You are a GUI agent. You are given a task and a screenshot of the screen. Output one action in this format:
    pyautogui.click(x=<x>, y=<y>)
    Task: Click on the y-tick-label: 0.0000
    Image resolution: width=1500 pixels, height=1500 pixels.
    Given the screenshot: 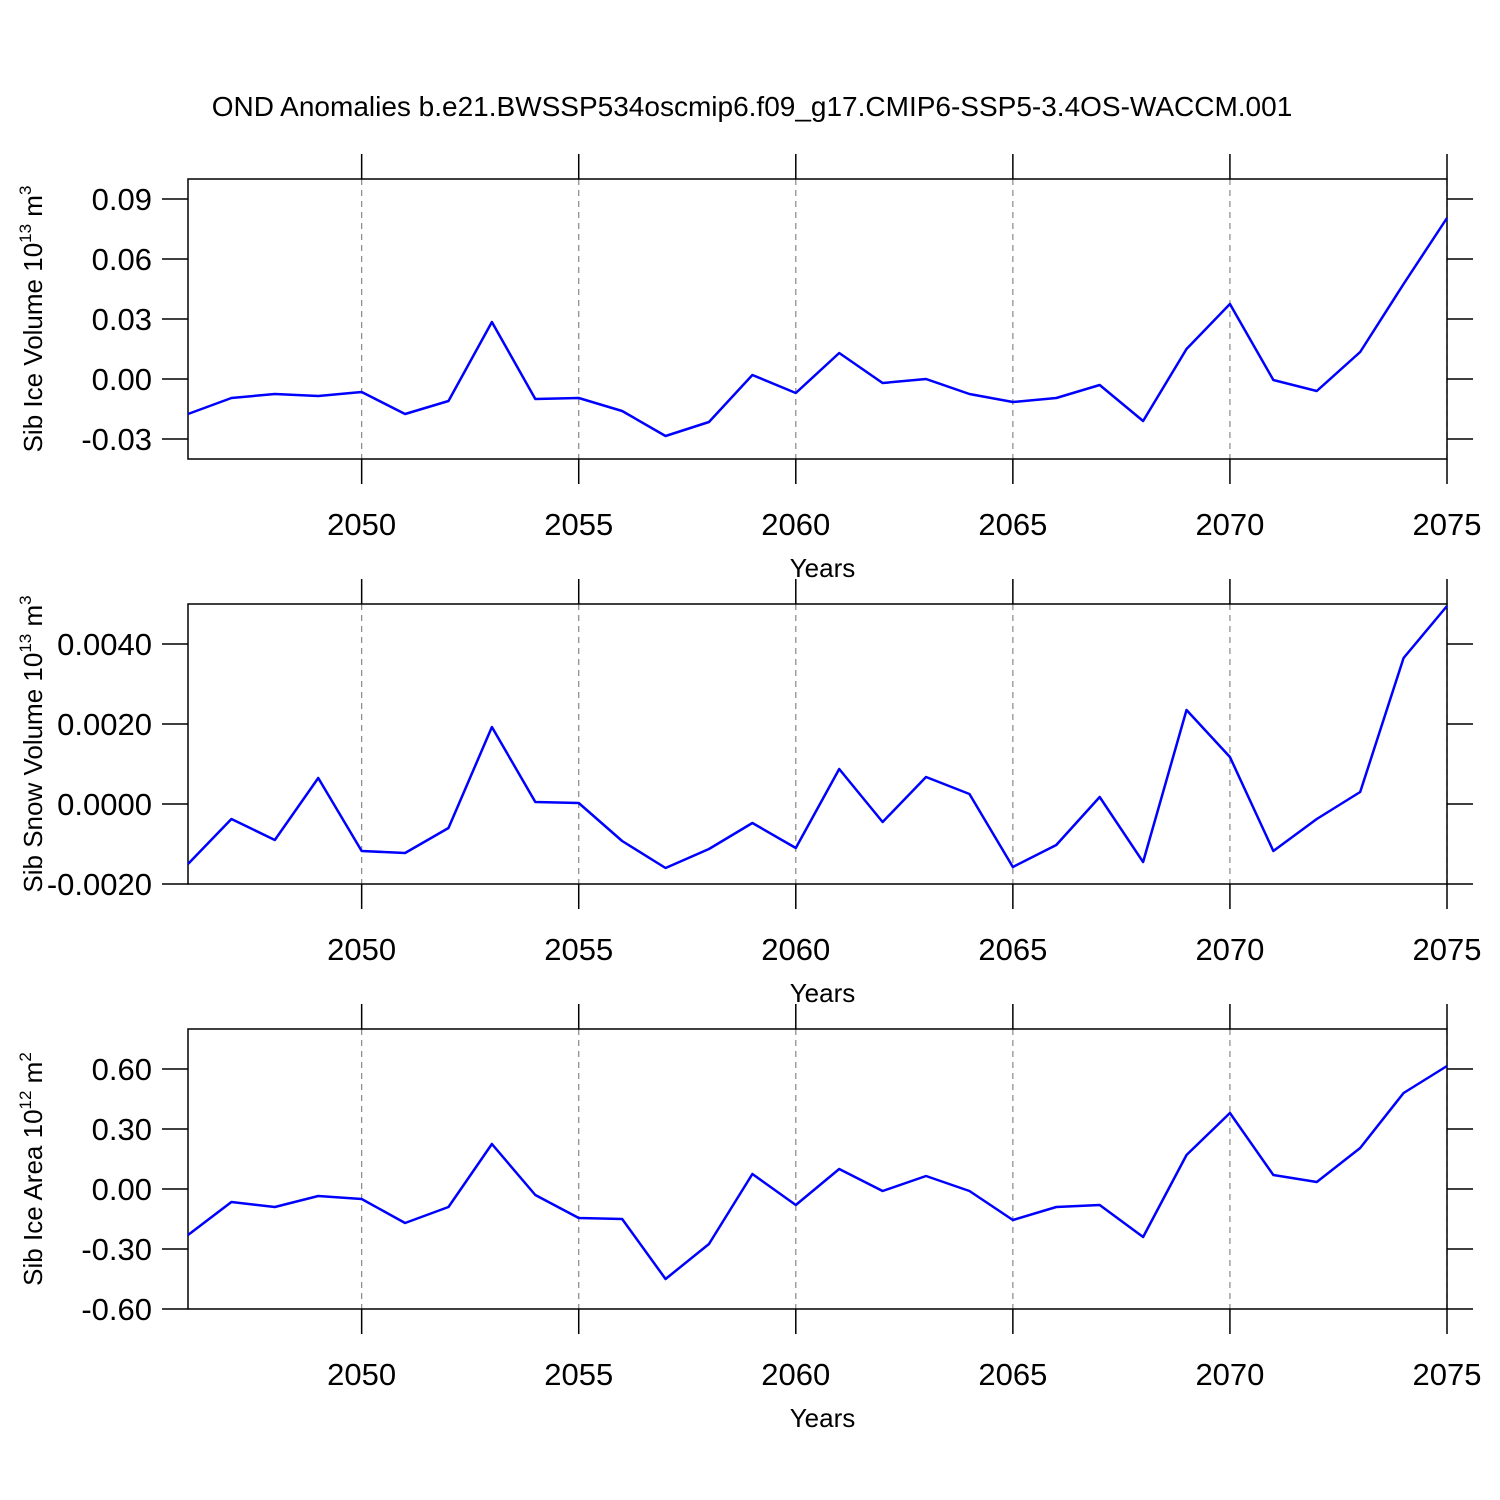 What is the action you would take?
    pyautogui.click(x=104, y=804)
    